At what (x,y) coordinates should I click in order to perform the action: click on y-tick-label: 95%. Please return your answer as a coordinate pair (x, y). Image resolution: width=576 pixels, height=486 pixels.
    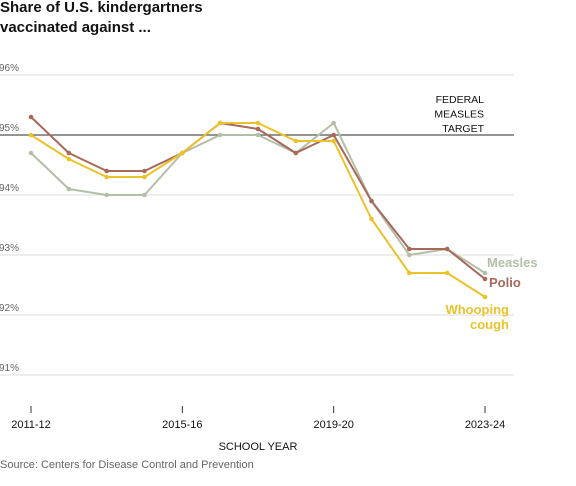
    Looking at the image, I should click on (9, 128).